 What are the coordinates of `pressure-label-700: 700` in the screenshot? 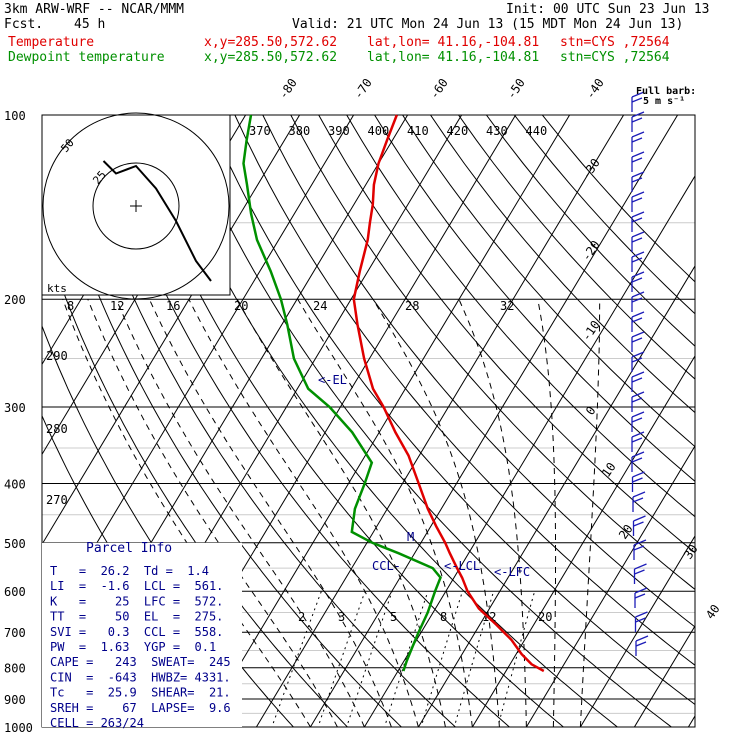 It's located at (15, 633).